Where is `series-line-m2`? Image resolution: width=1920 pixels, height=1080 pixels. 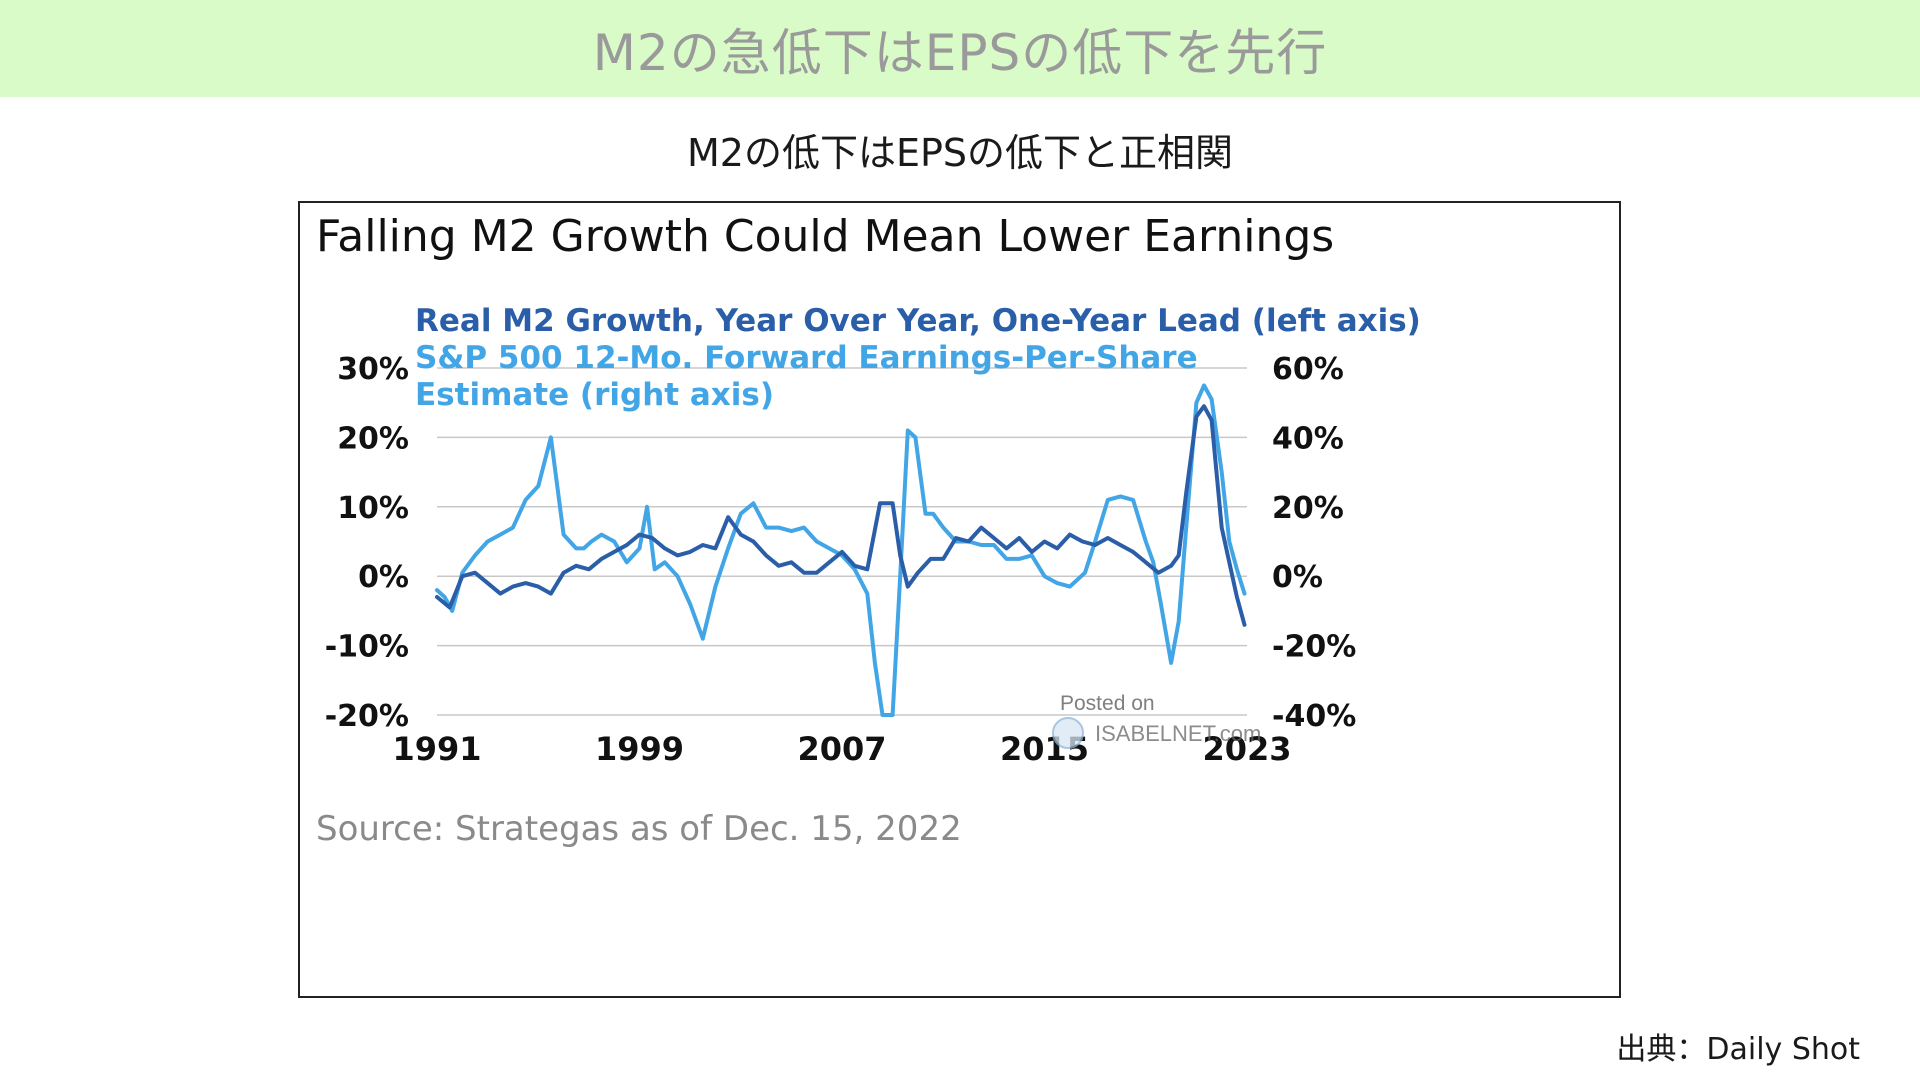
series-line-m2 is located at coordinates (841, 515).